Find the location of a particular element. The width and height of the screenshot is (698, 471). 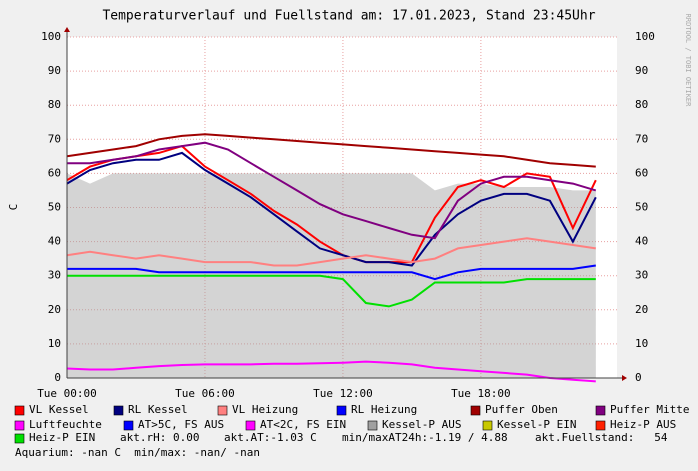

stat-text: akt.AT:-1.03 C is located at coordinates (270, 437).